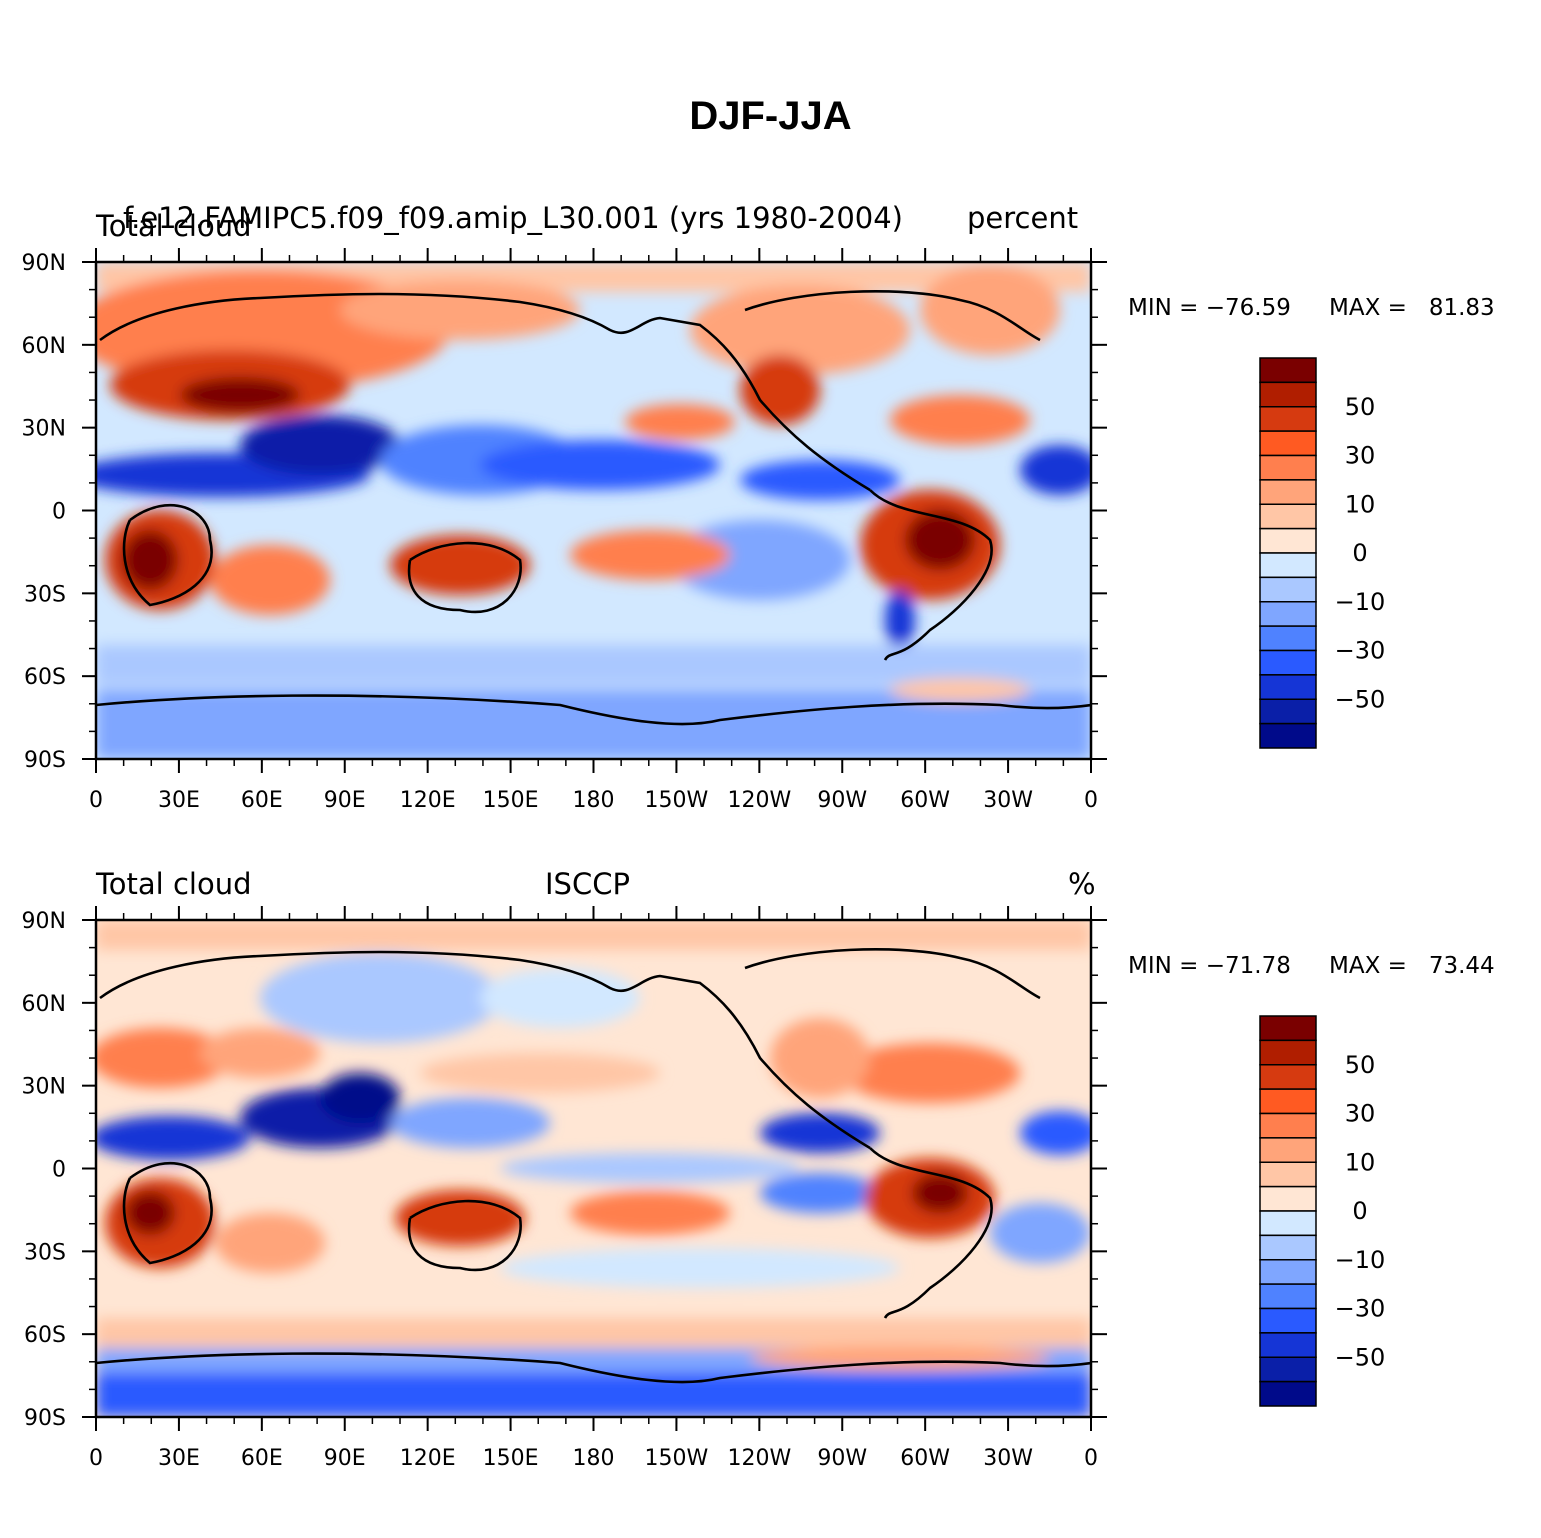 The height and width of the screenshot is (1538, 1541). Describe the element at coordinates (45, 760) in the screenshot. I see `lat-label: 90S` at that location.